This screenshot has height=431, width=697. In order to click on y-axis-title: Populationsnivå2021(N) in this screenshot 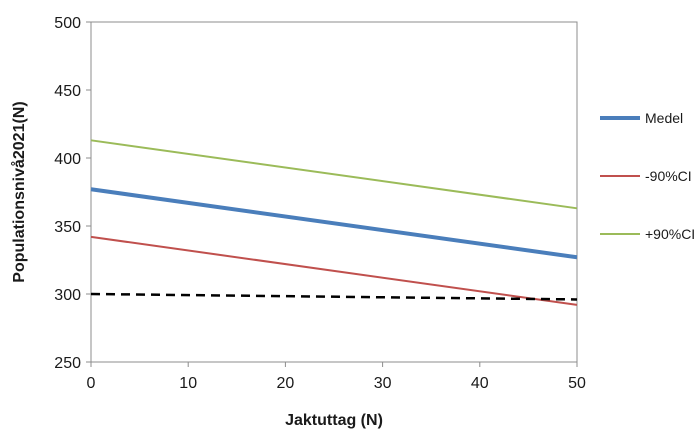, I will do `click(19, 191)`.